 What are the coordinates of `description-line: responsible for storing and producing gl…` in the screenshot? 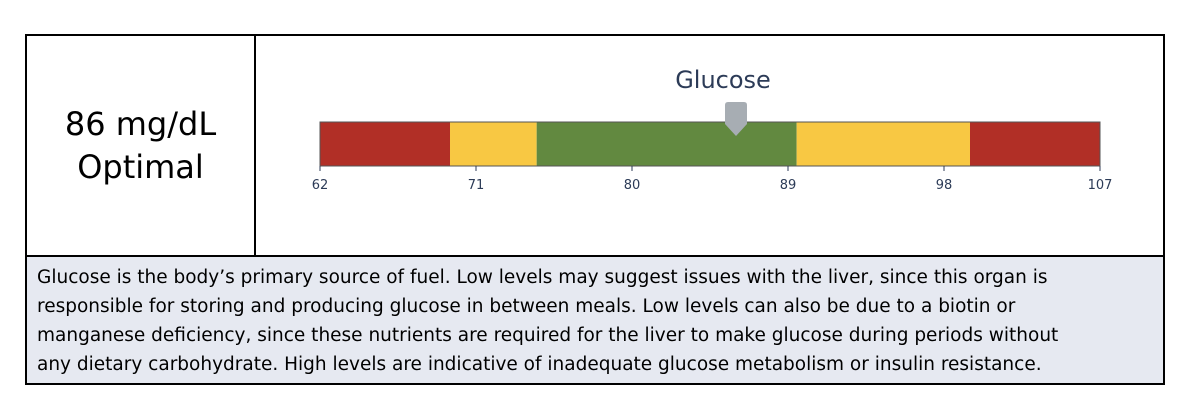 It's located at (526, 306).